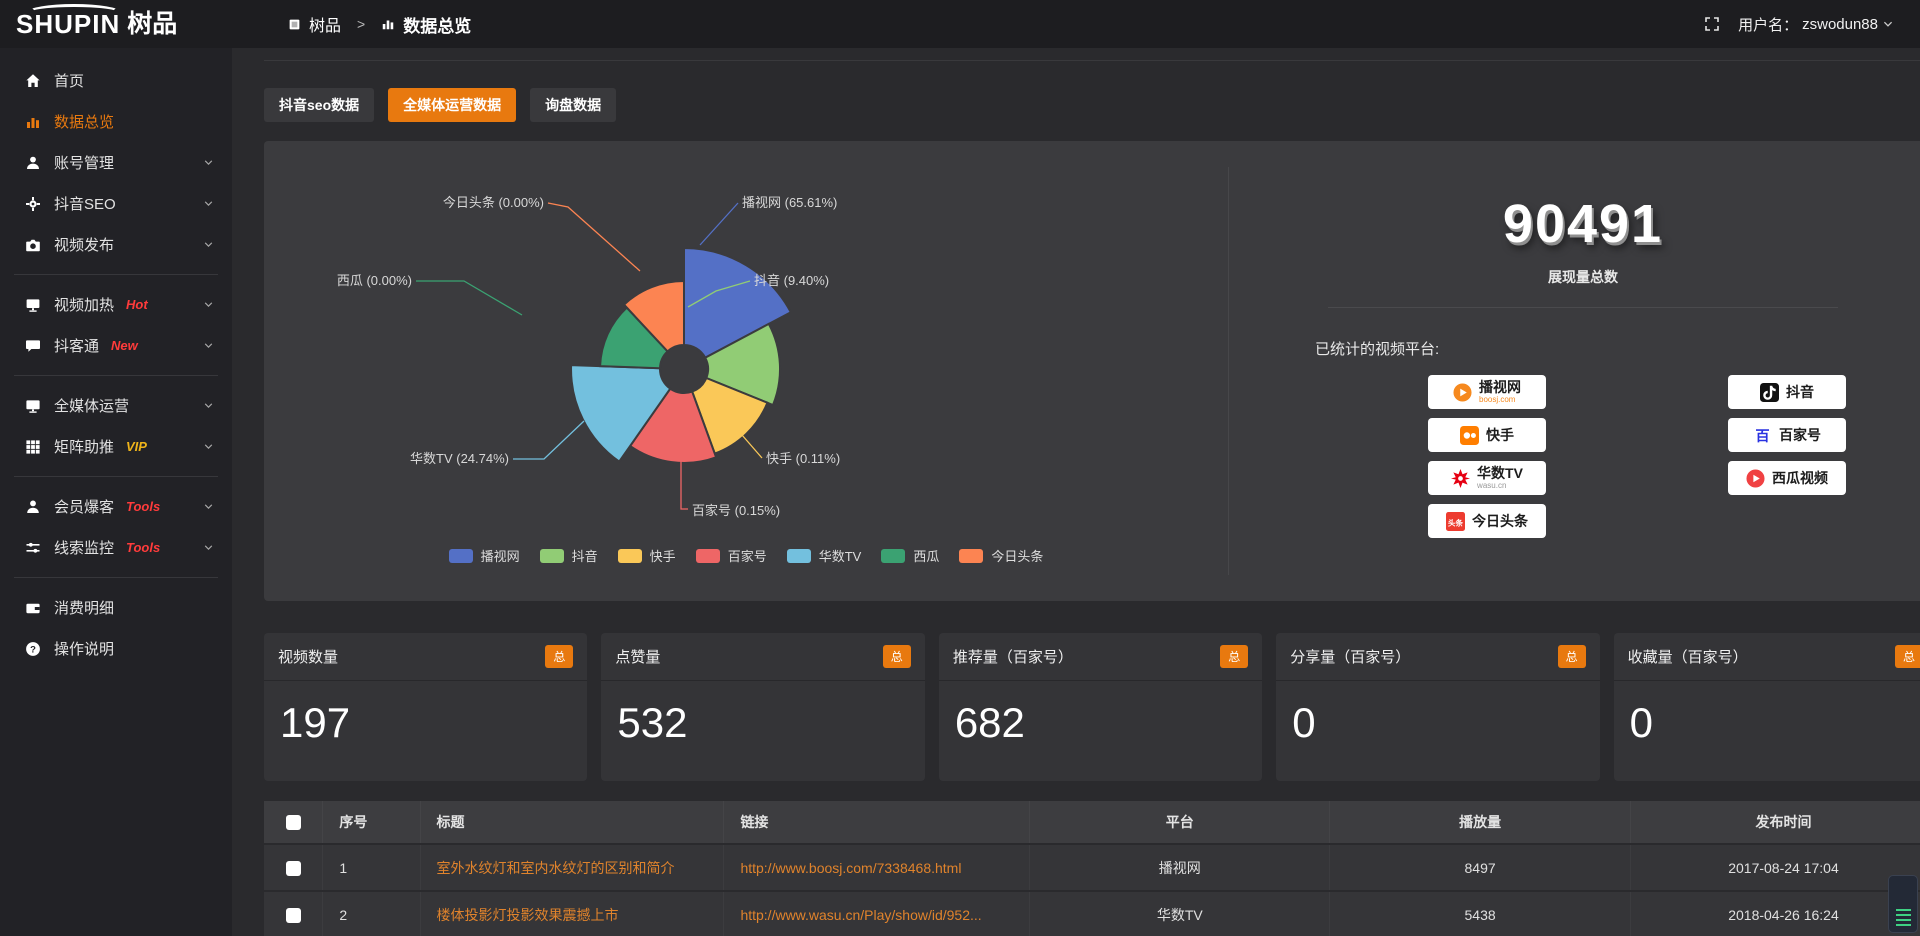  I want to click on sidebar-item-1: 数据总览, so click(116, 121).